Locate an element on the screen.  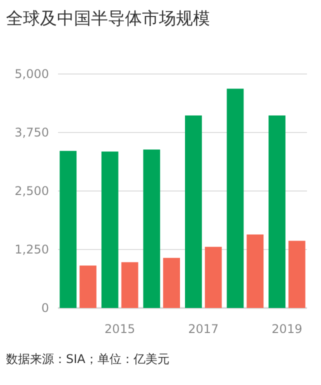
chart-title: 全球及中国半导体市场规模 is located at coordinates (108, 19).